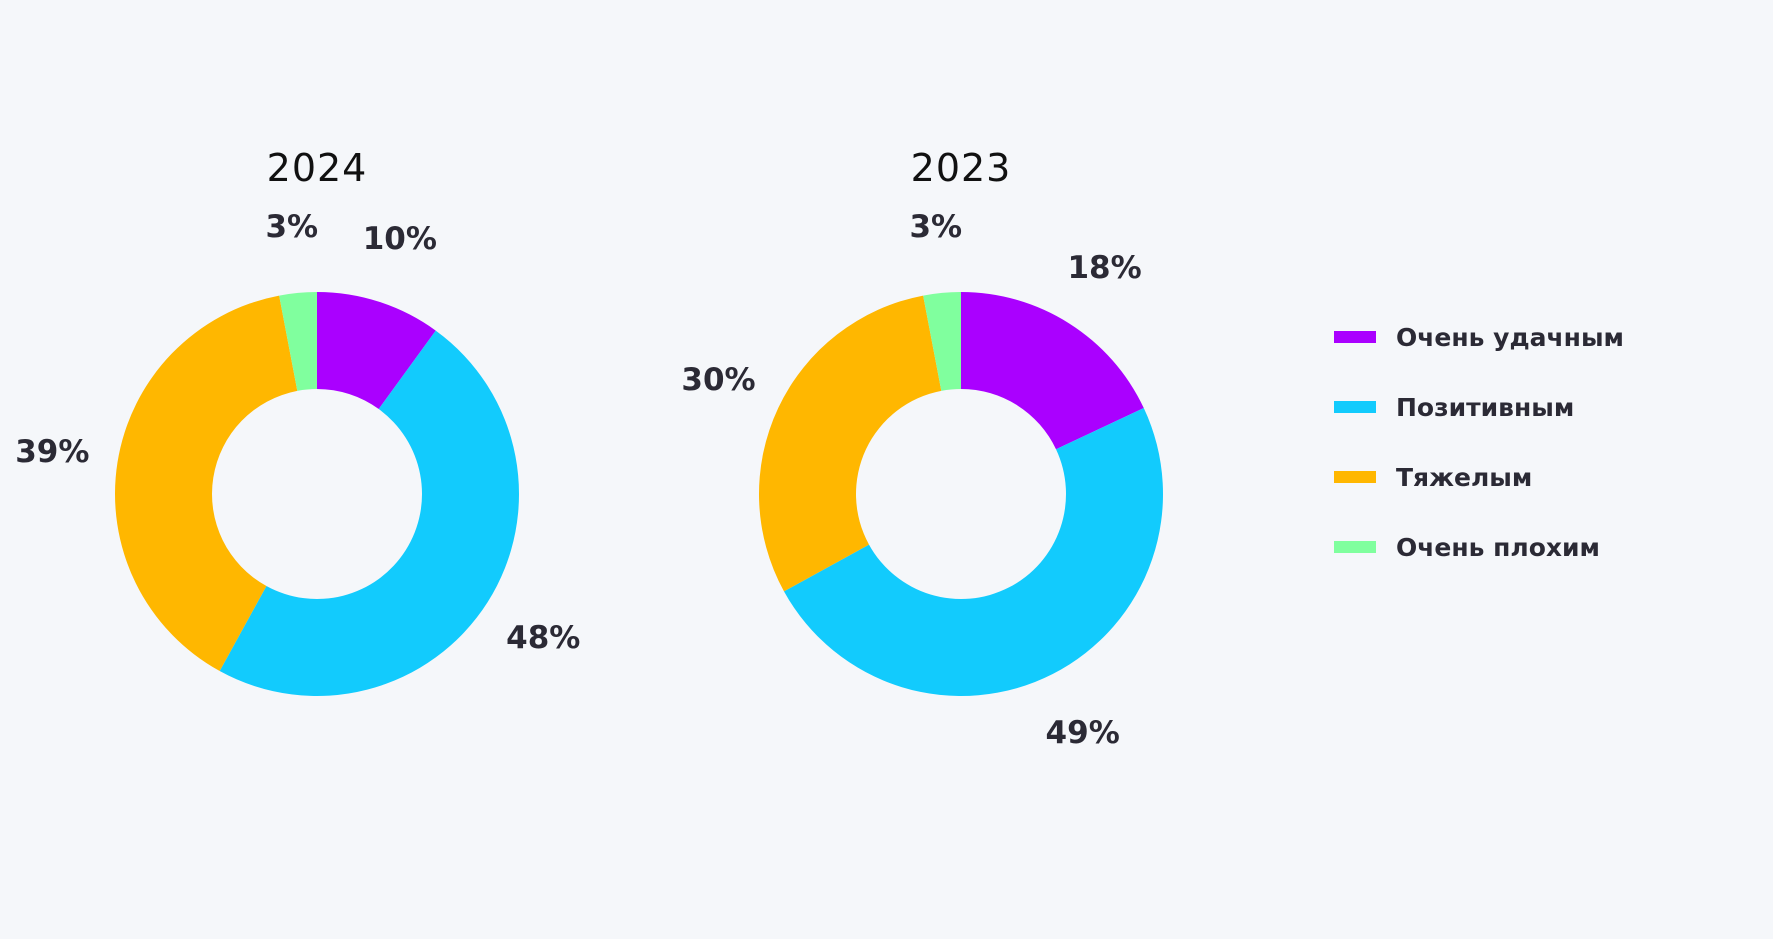  I want to click on legend-swatch-positive, so click(1355, 407).